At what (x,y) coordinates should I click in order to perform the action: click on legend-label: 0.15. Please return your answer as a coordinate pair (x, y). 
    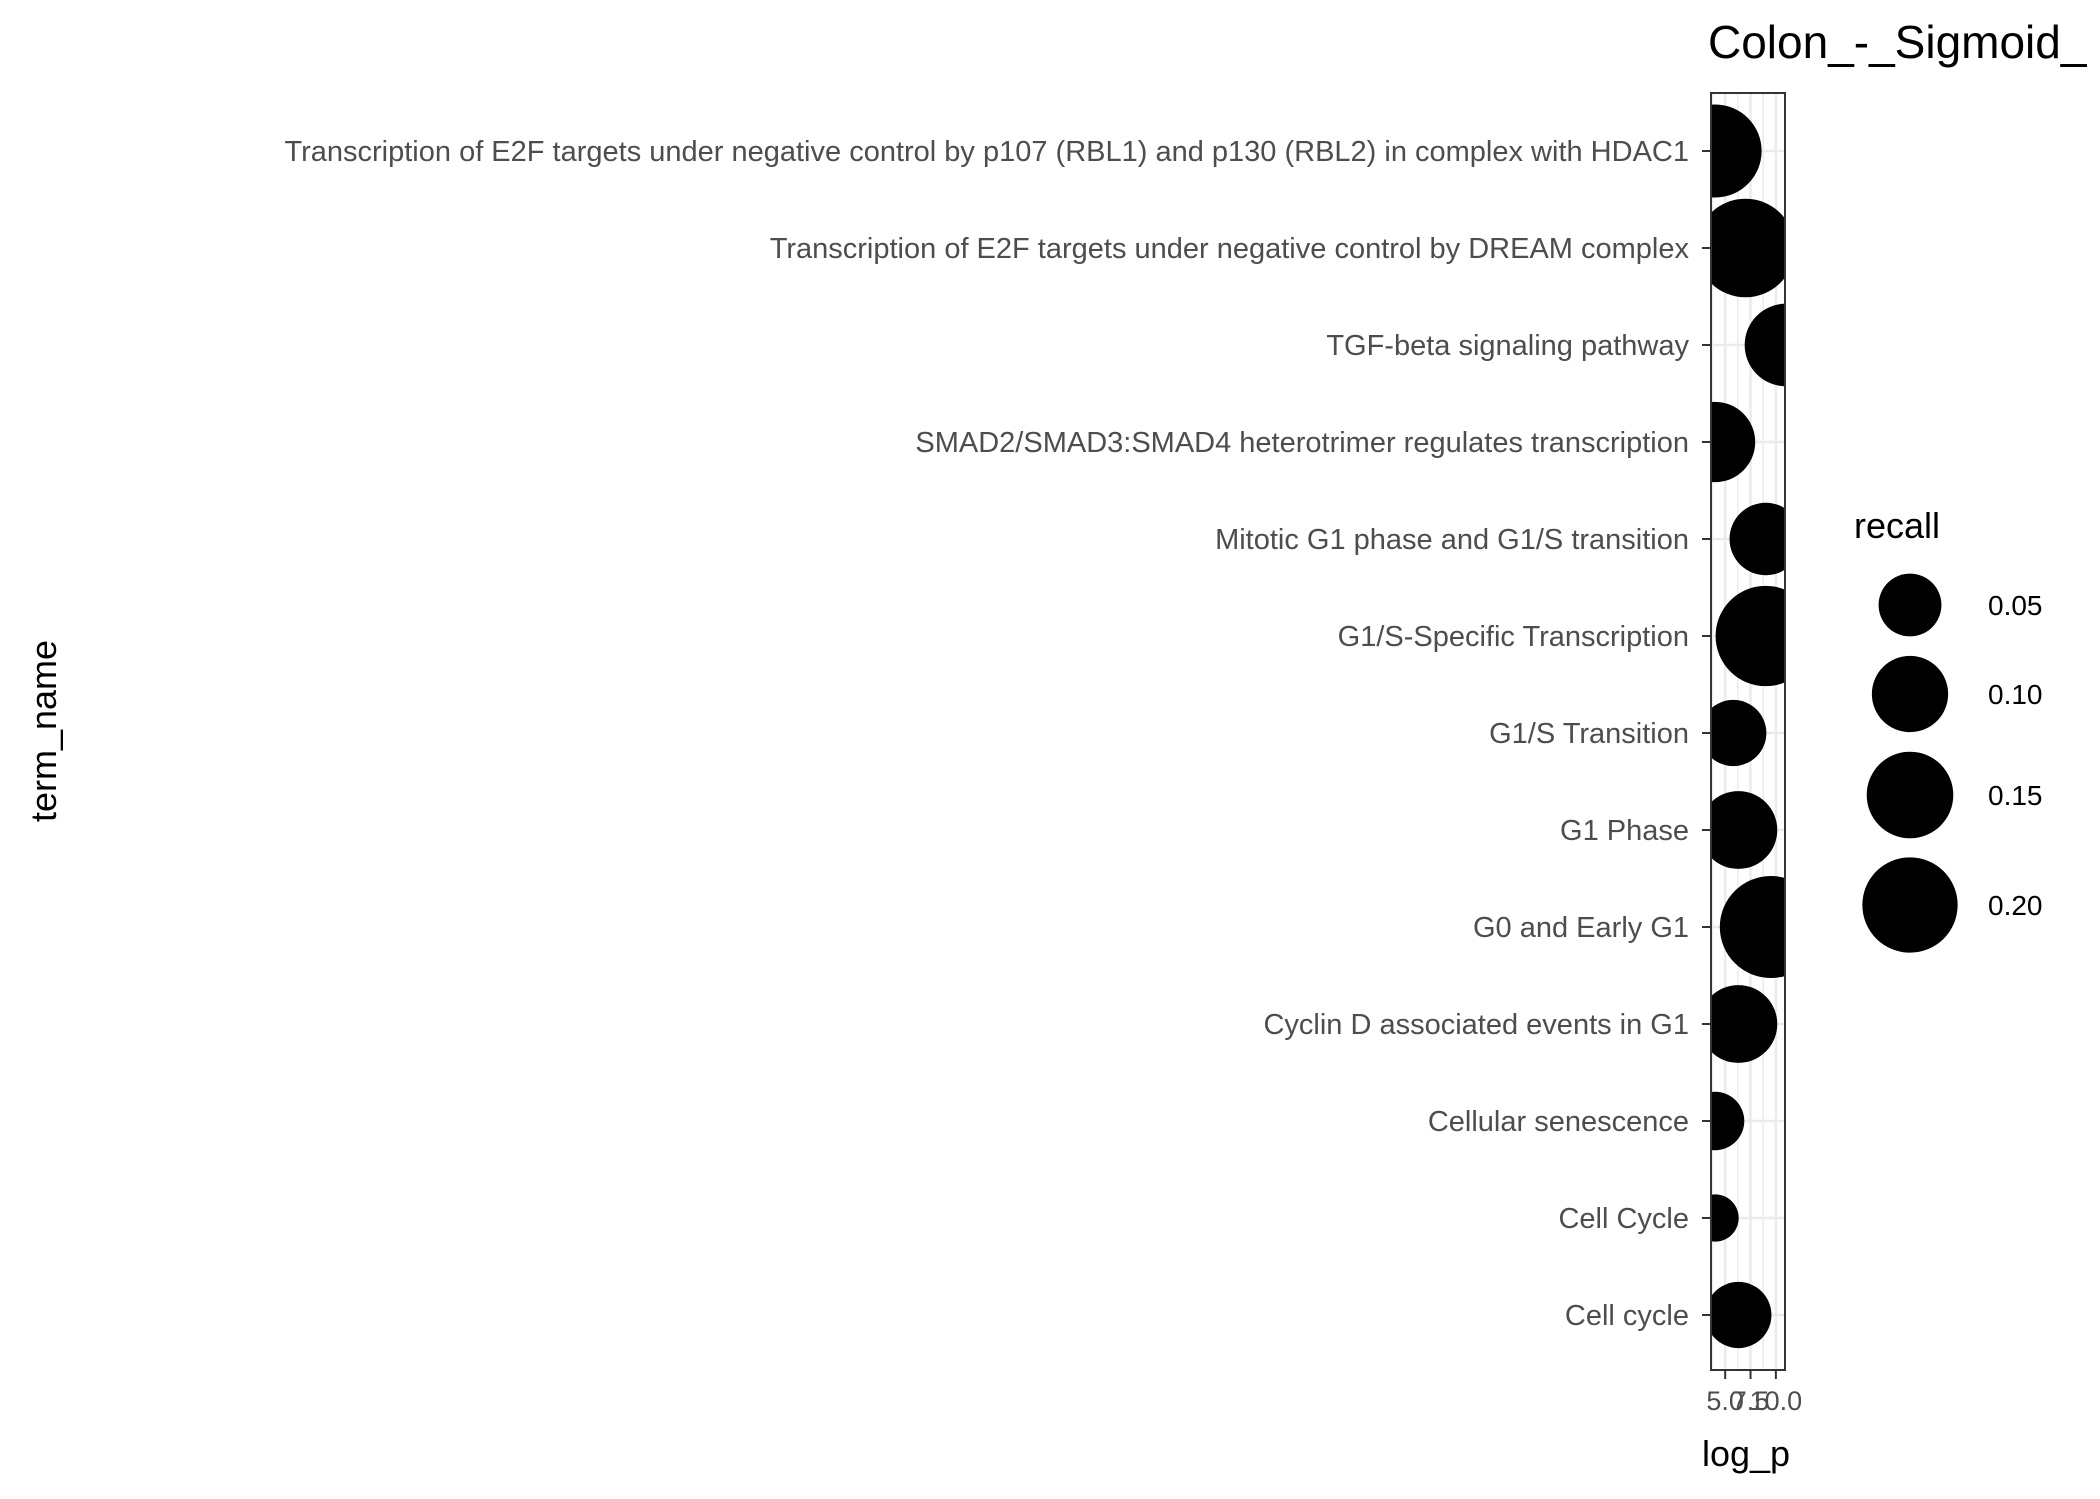
    Looking at the image, I should click on (2015, 795).